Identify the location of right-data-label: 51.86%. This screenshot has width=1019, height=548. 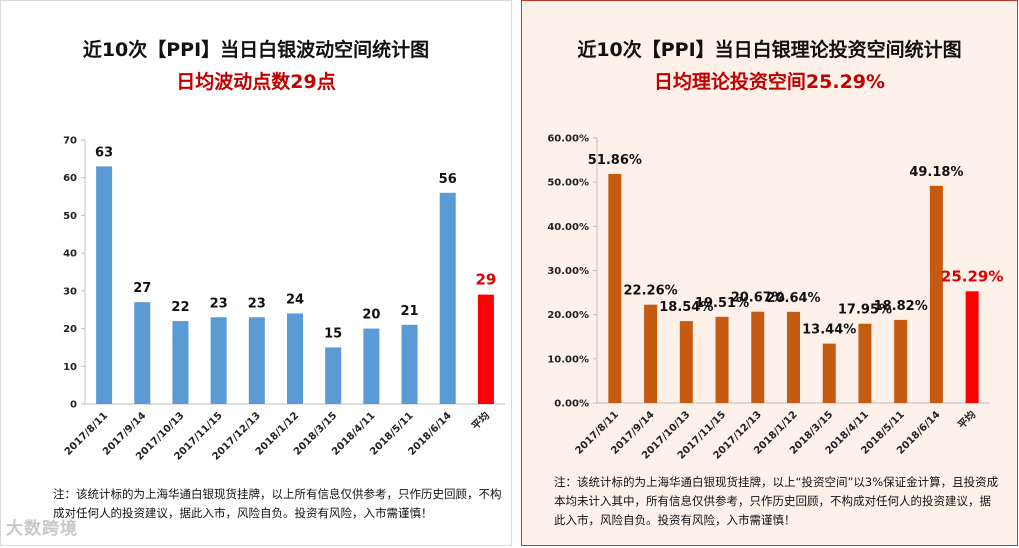
(615, 160).